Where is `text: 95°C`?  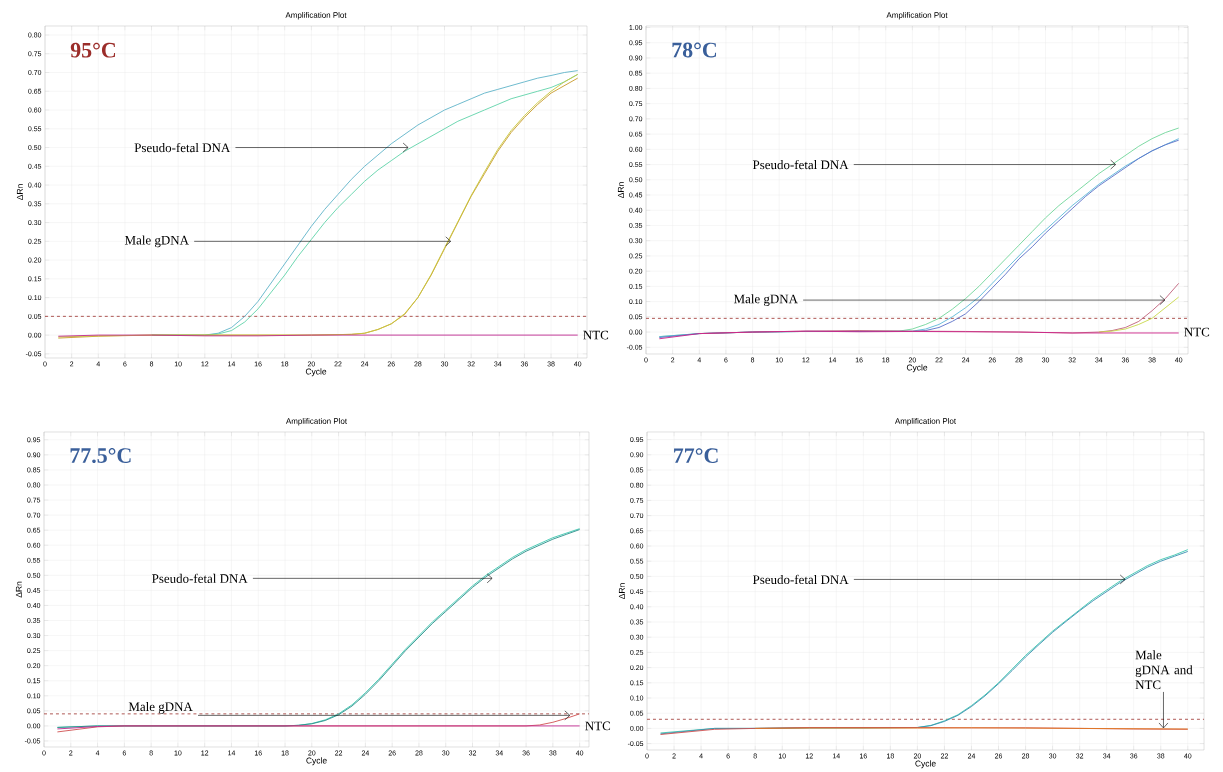 text: 95°C is located at coordinates (93, 50).